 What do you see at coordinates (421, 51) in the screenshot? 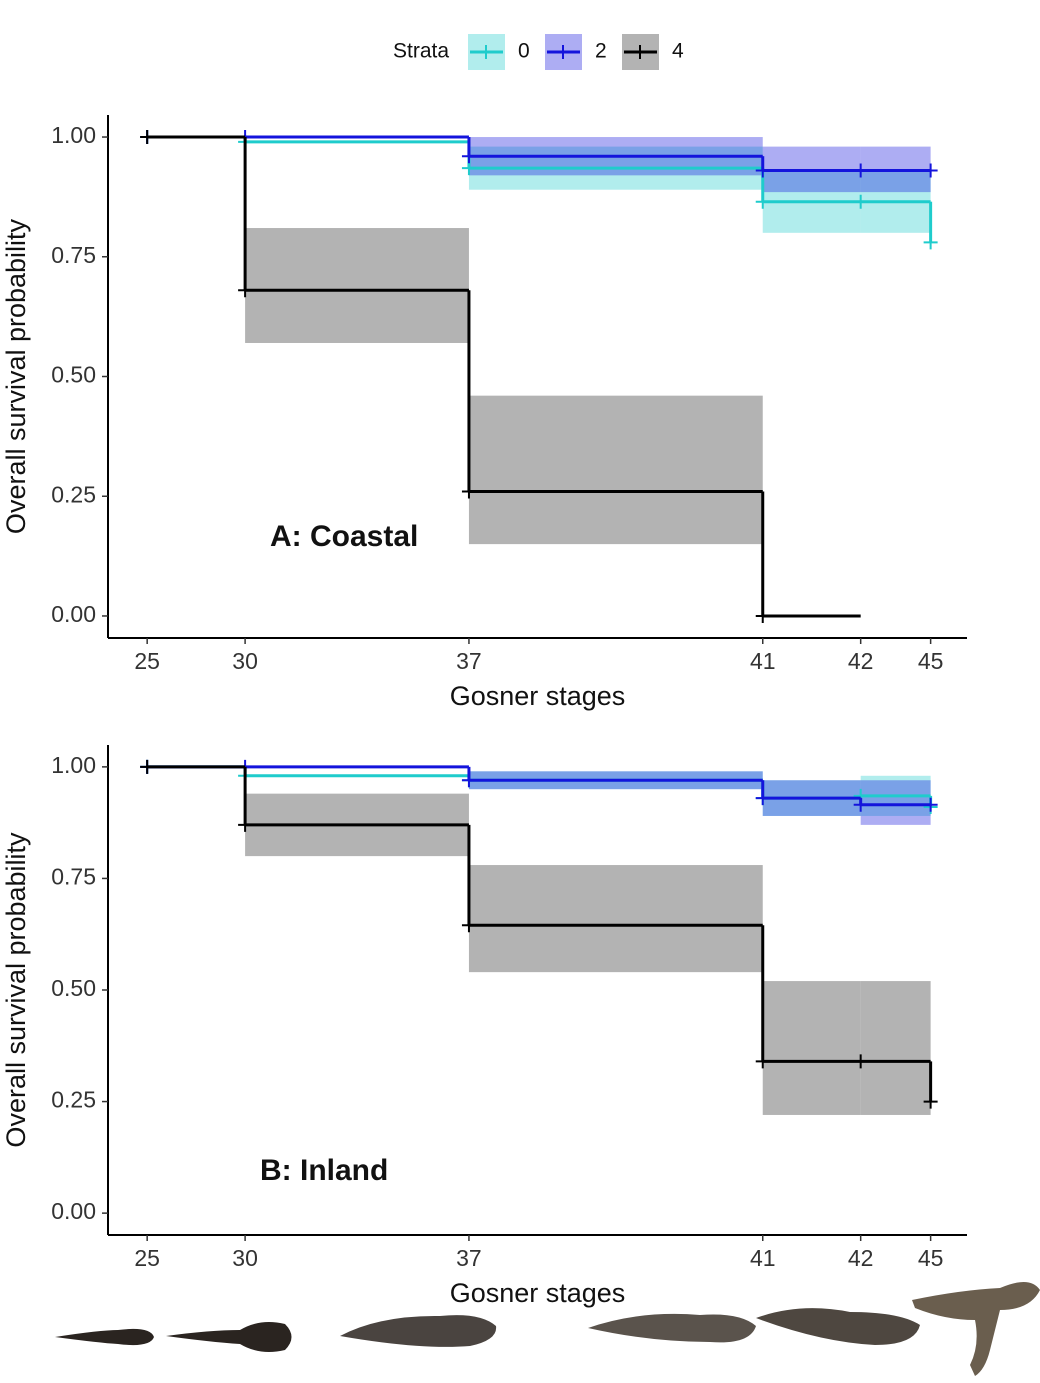
I see `legend-title: Strata` at bounding box center [421, 51].